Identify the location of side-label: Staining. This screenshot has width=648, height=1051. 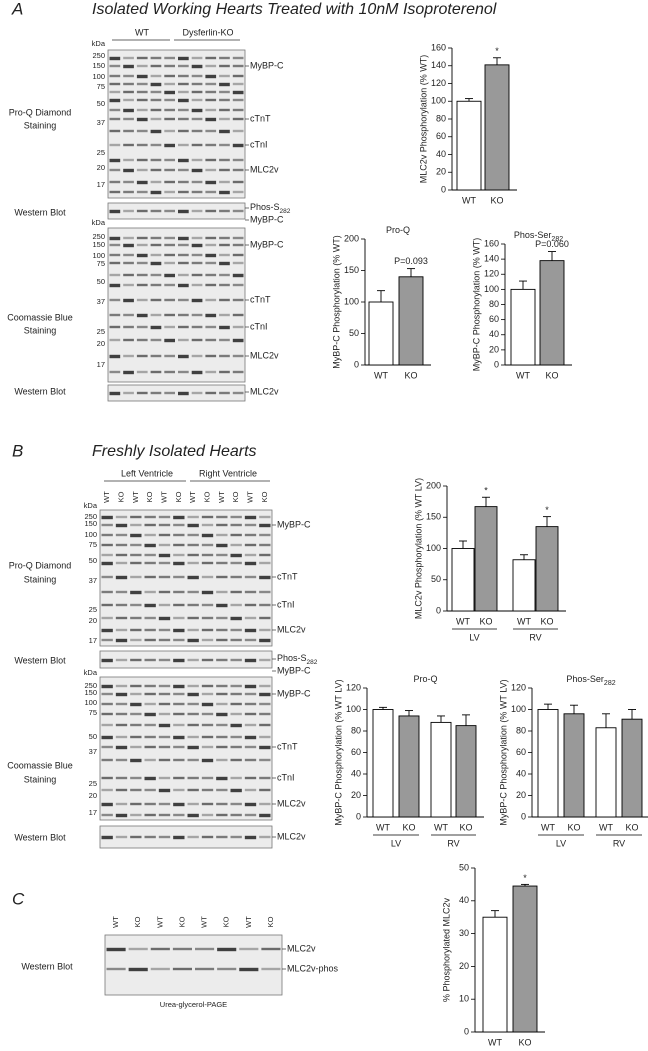
(40, 125).